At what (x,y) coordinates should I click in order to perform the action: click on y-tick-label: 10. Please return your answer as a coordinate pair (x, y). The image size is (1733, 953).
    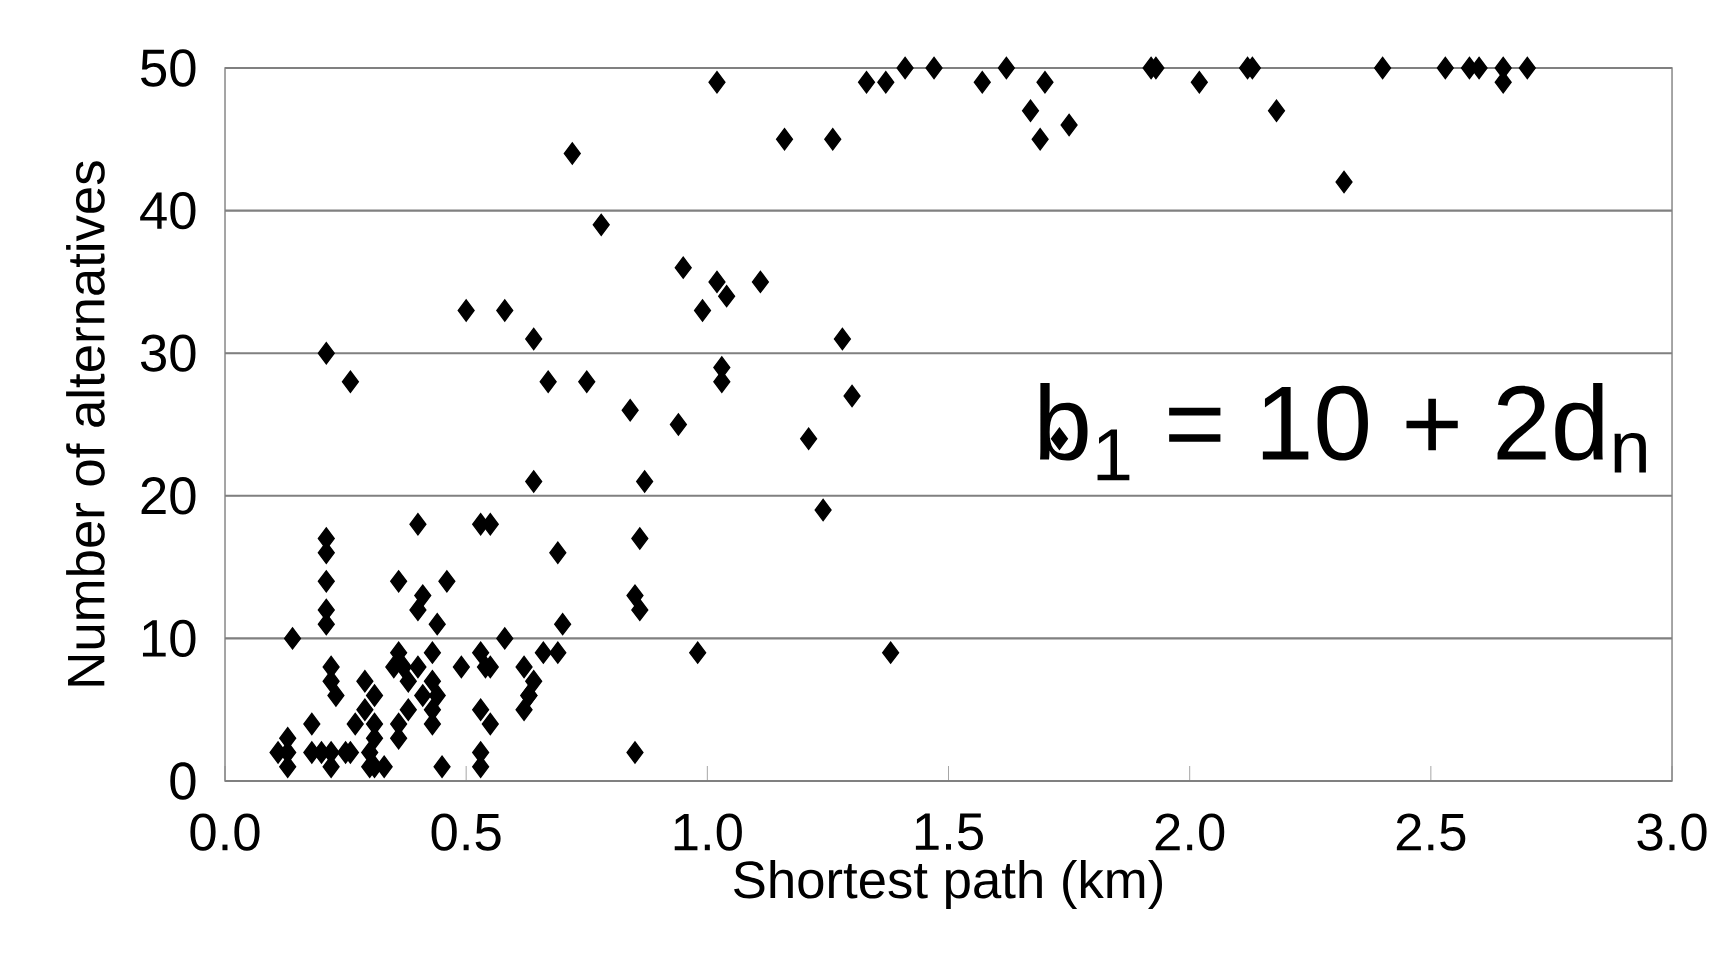
    Looking at the image, I should click on (169, 638).